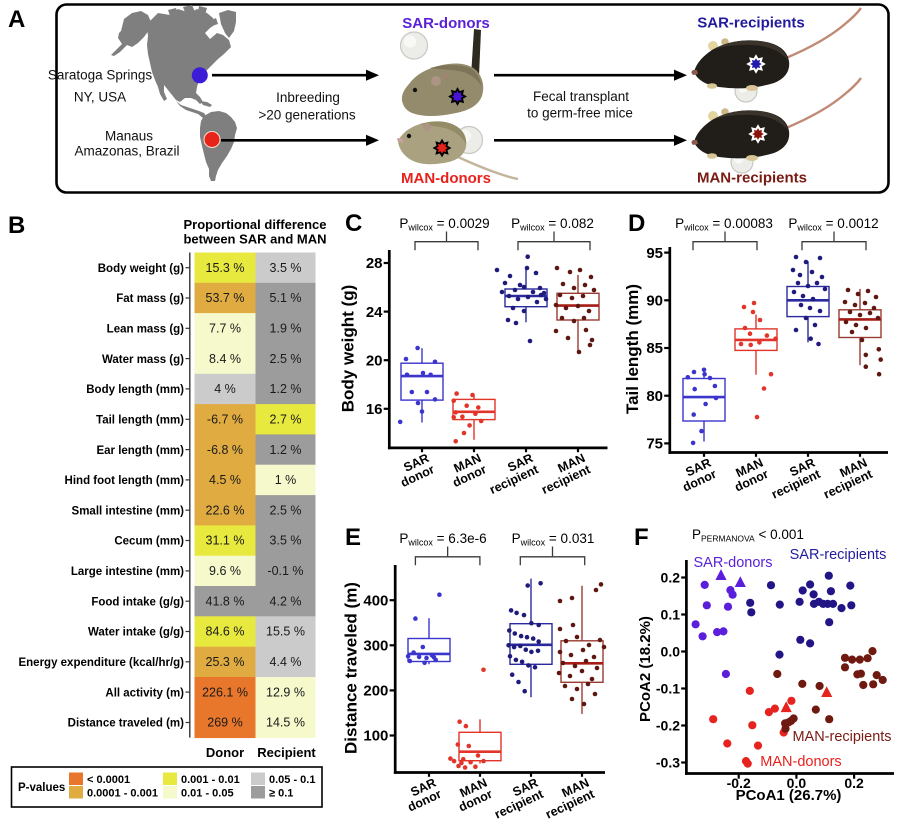  What do you see at coordinates (286, 601) in the screenshot?
I see `svg-text: 4.2 %` at bounding box center [286, 601].